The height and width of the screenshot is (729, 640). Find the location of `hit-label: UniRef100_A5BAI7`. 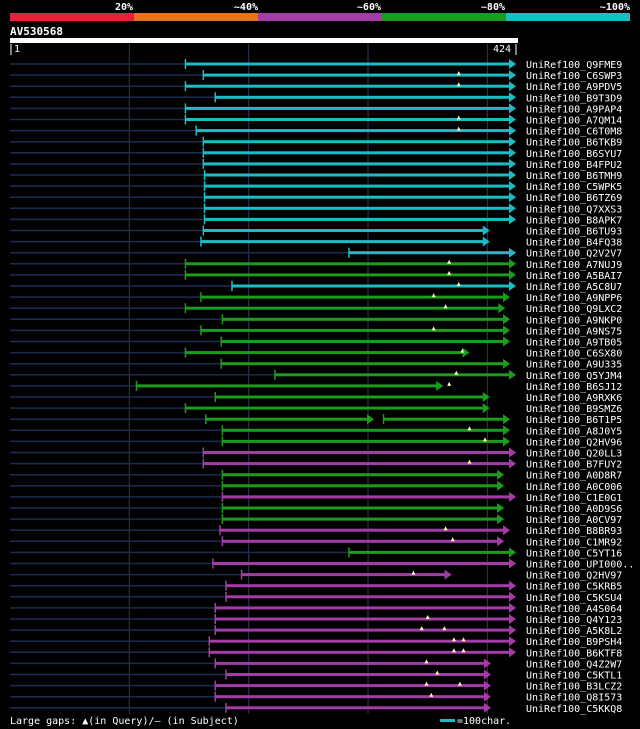

hit-label: UniRef100_A5BAI7 is located at coordinates (574, 276).